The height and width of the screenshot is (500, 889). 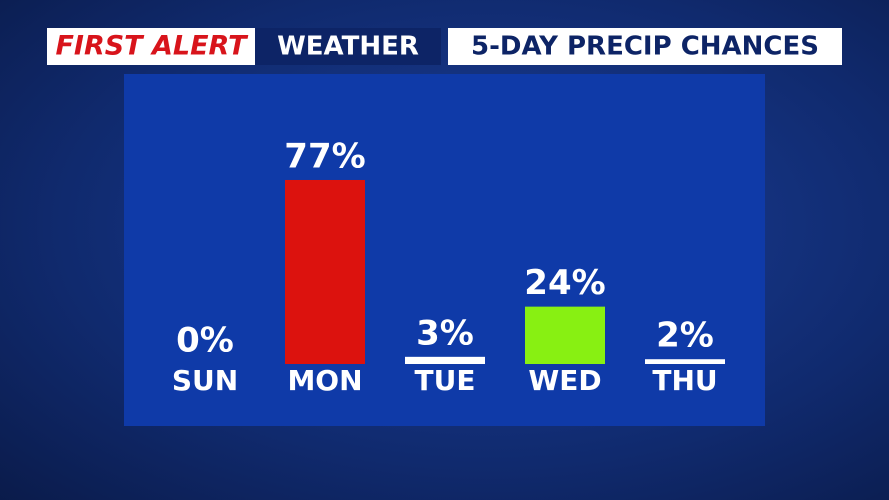 I want to click on weather-label: WEATHER, so click(x=348, y=47).